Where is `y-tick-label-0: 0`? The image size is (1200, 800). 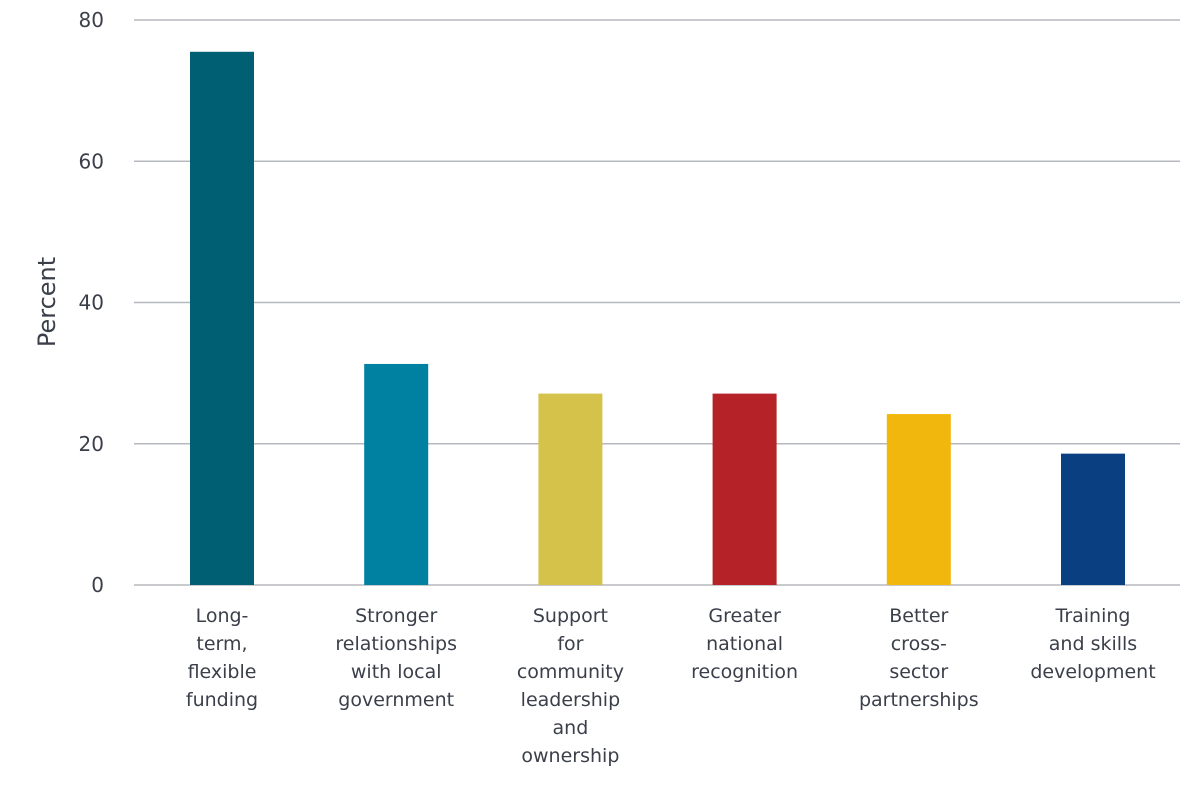
y-tick-label-0: 0 is located at coordinates (97, 585).